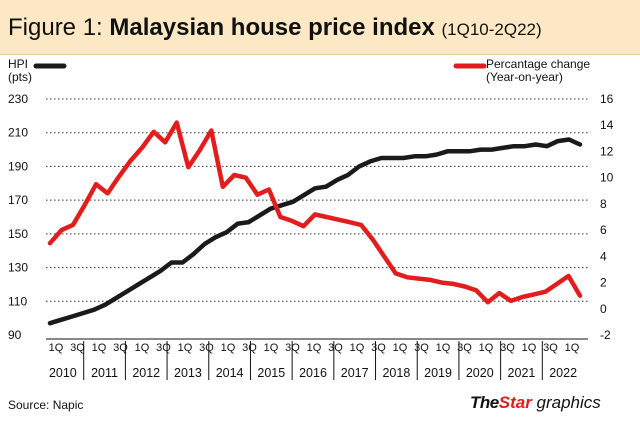  What do you see at coordinates (17, 301) in the screenshot?
I see `y-tick-left: 110` at bounding box center [17, 301].